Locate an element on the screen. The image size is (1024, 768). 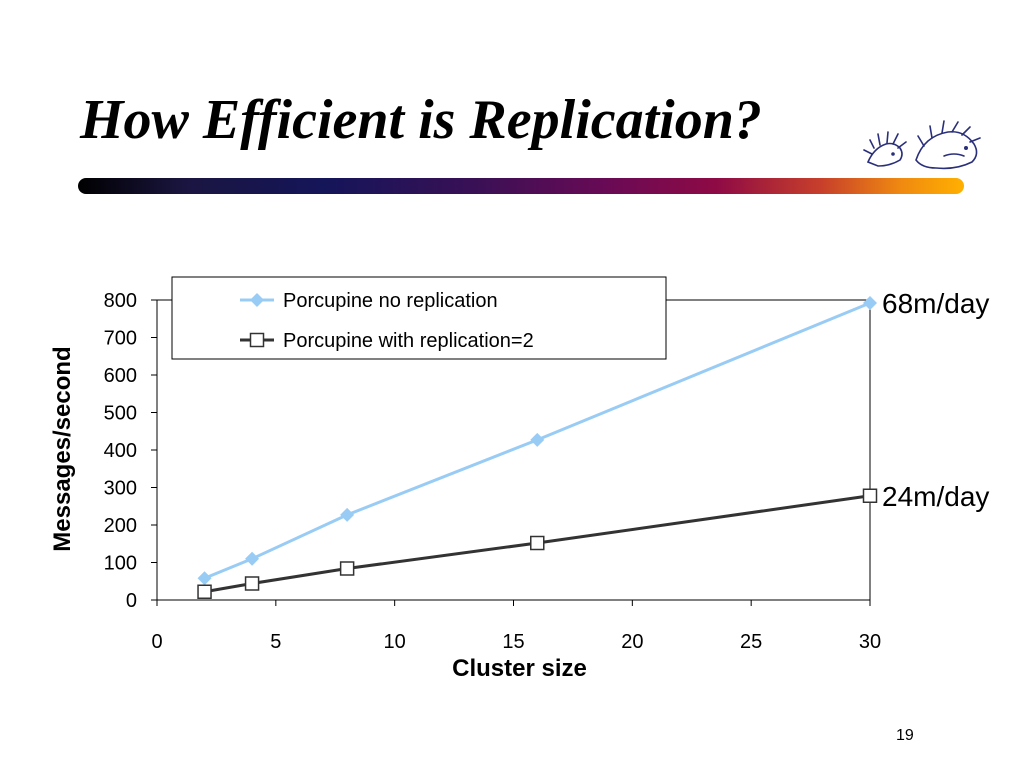
series-end-label: 68m/day is located at coordinates (935, 303).